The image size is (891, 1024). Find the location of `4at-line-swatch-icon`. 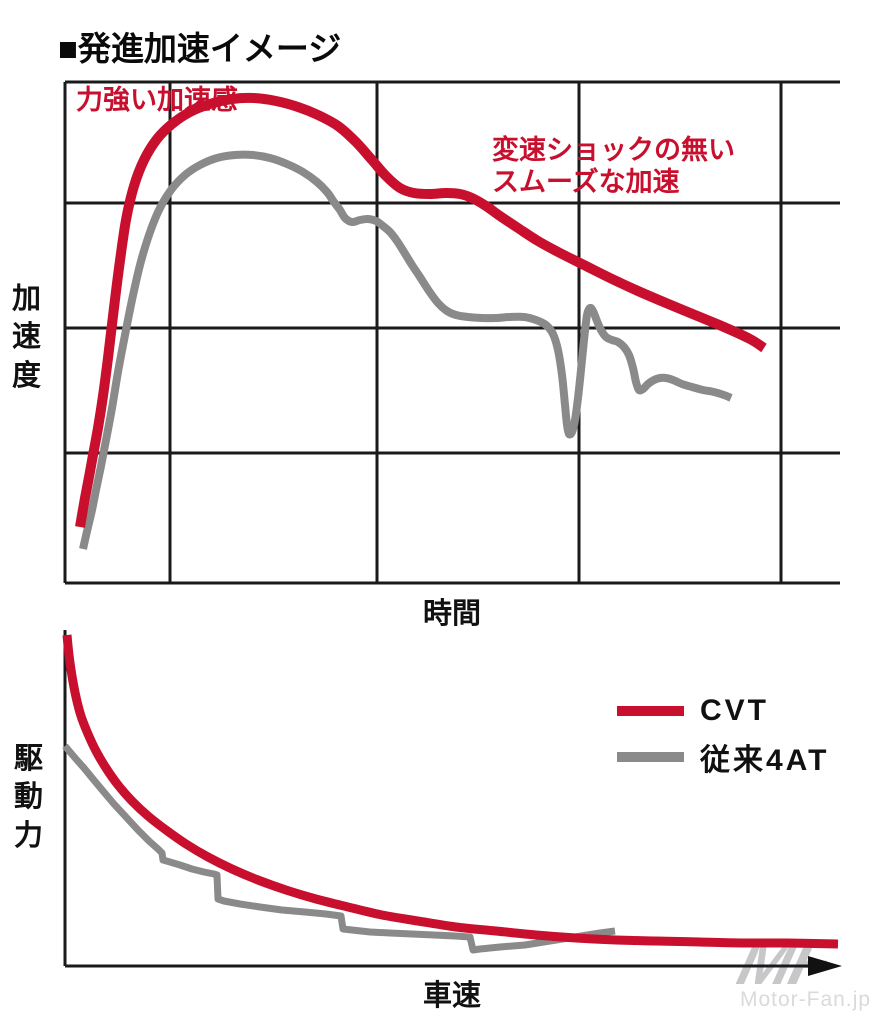

4at-line-swatch-icon is located at coordinates (650, 757).